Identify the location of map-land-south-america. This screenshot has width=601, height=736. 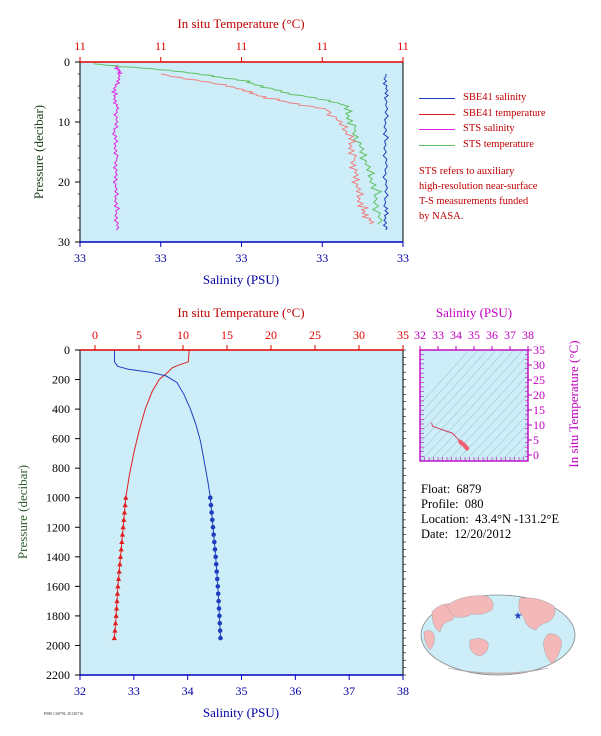
(553, 649).